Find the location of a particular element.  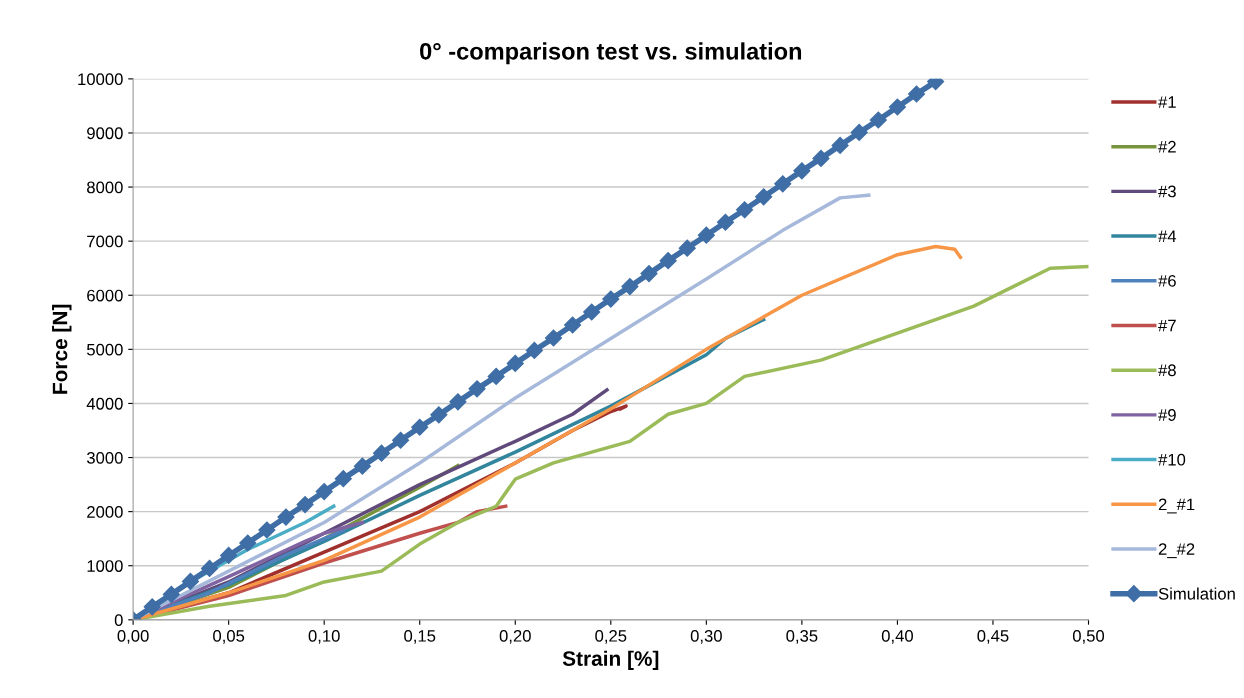

x-tick-label: 0,50 is located at coordinates (1088, 636).